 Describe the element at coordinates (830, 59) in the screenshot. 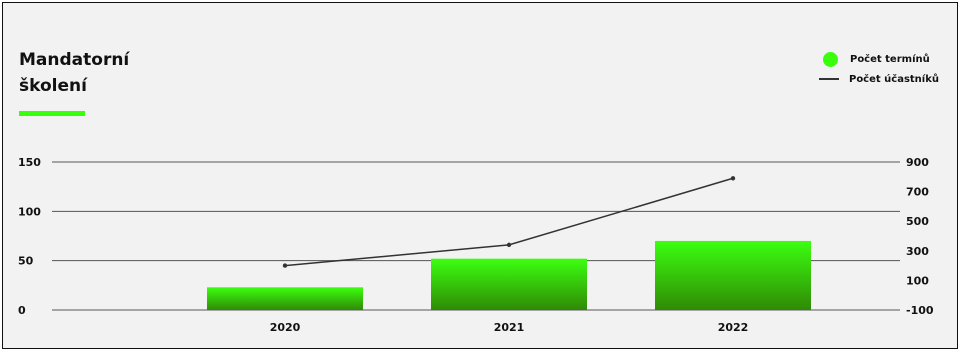

I see `legend-dot-icon` at that location.